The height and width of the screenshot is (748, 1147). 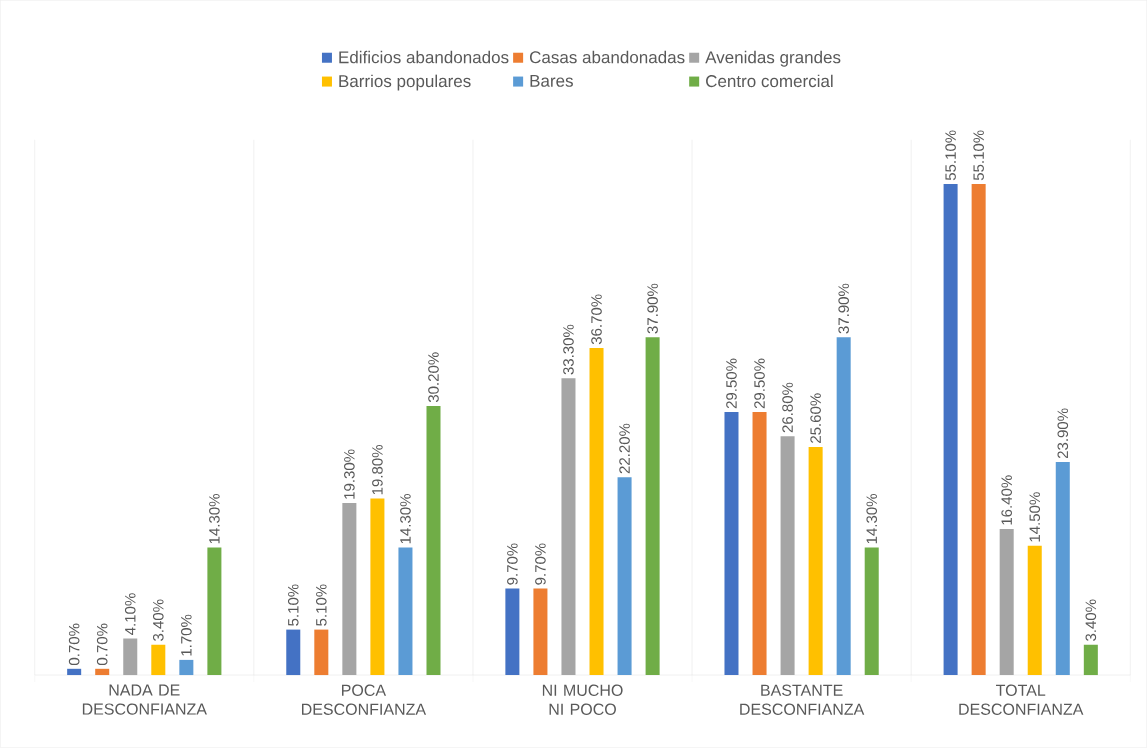 I want to click on data-label: 36.70%, so click(x=596, y=319).